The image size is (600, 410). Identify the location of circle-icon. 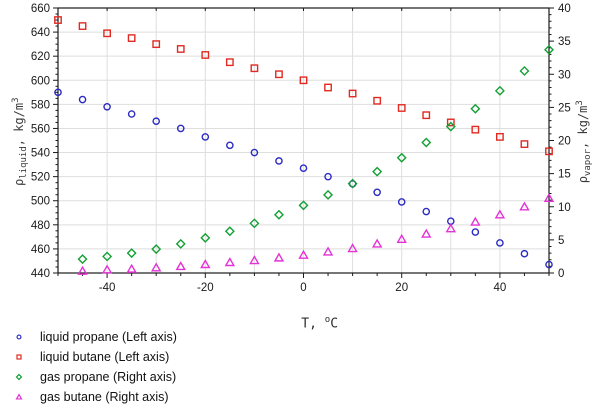
(19, 337).